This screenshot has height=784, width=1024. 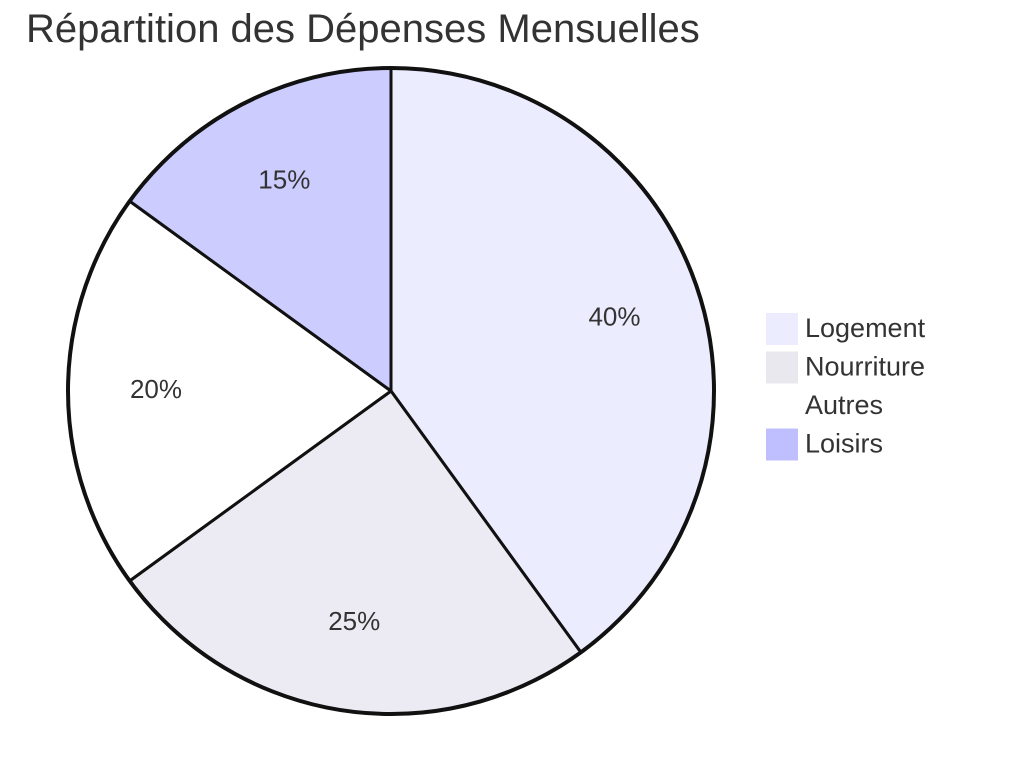 I want to click on slice-label-logement: 40%, so click(x=614, y=316).